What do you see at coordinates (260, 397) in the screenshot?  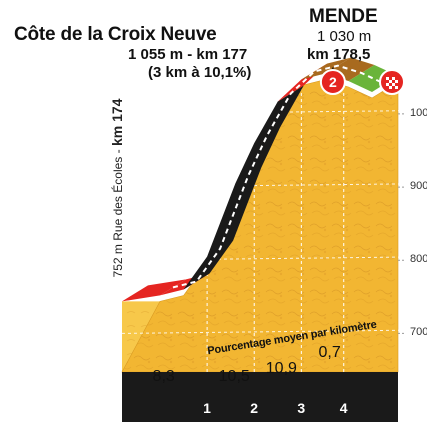 I see `base-band` at bounding box center [260, 397].